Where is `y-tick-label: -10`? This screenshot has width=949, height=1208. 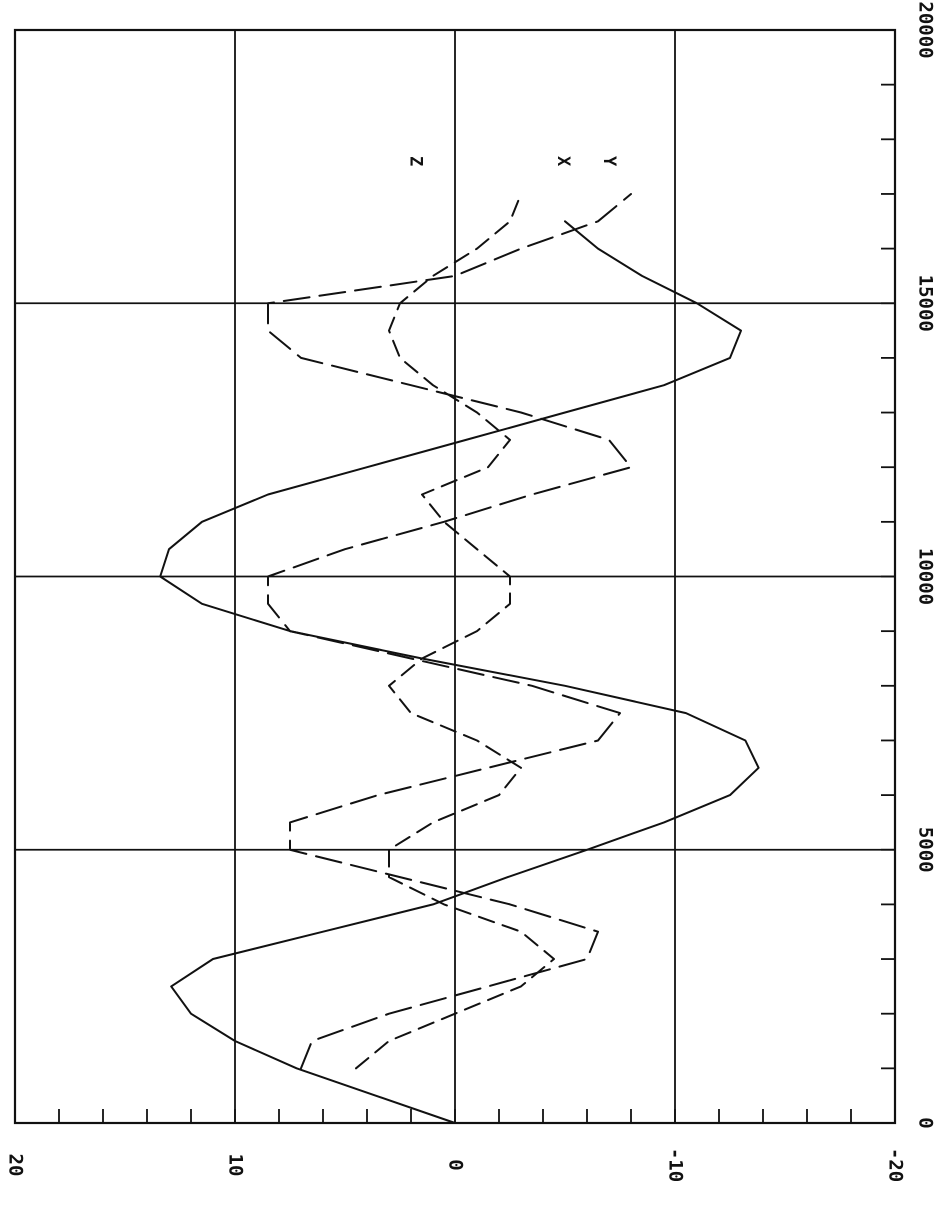 y-tick-label: -10 is located at coordinates (676, 1165).